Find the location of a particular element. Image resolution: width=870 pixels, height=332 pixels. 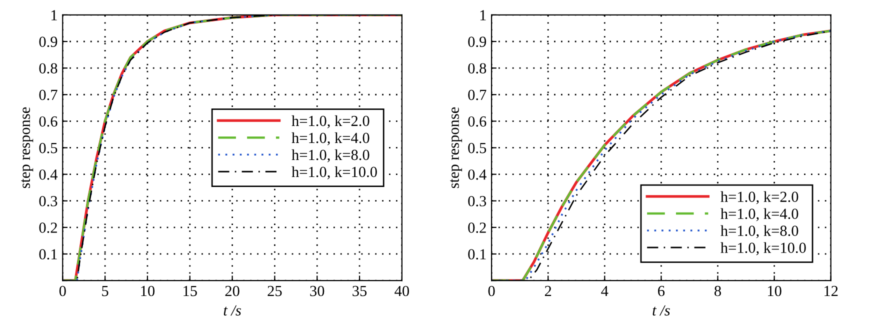

x-tick-label: 20 is located at coordinates (232, 291).